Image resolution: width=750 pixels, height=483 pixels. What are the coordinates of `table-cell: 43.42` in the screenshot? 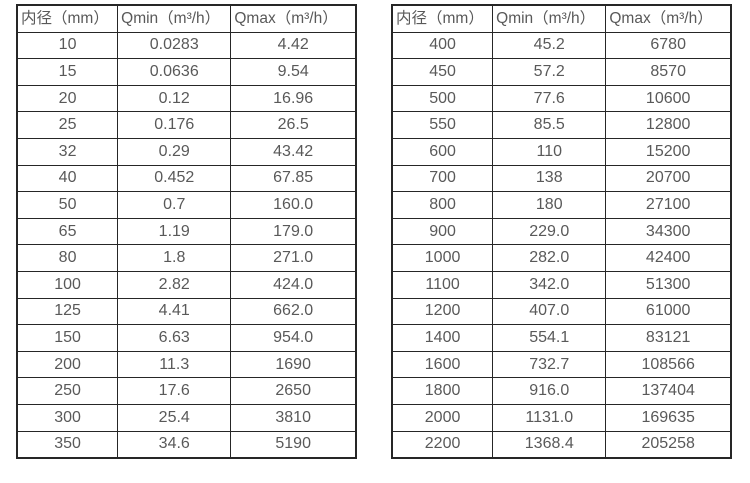 It's located at (293, 151).